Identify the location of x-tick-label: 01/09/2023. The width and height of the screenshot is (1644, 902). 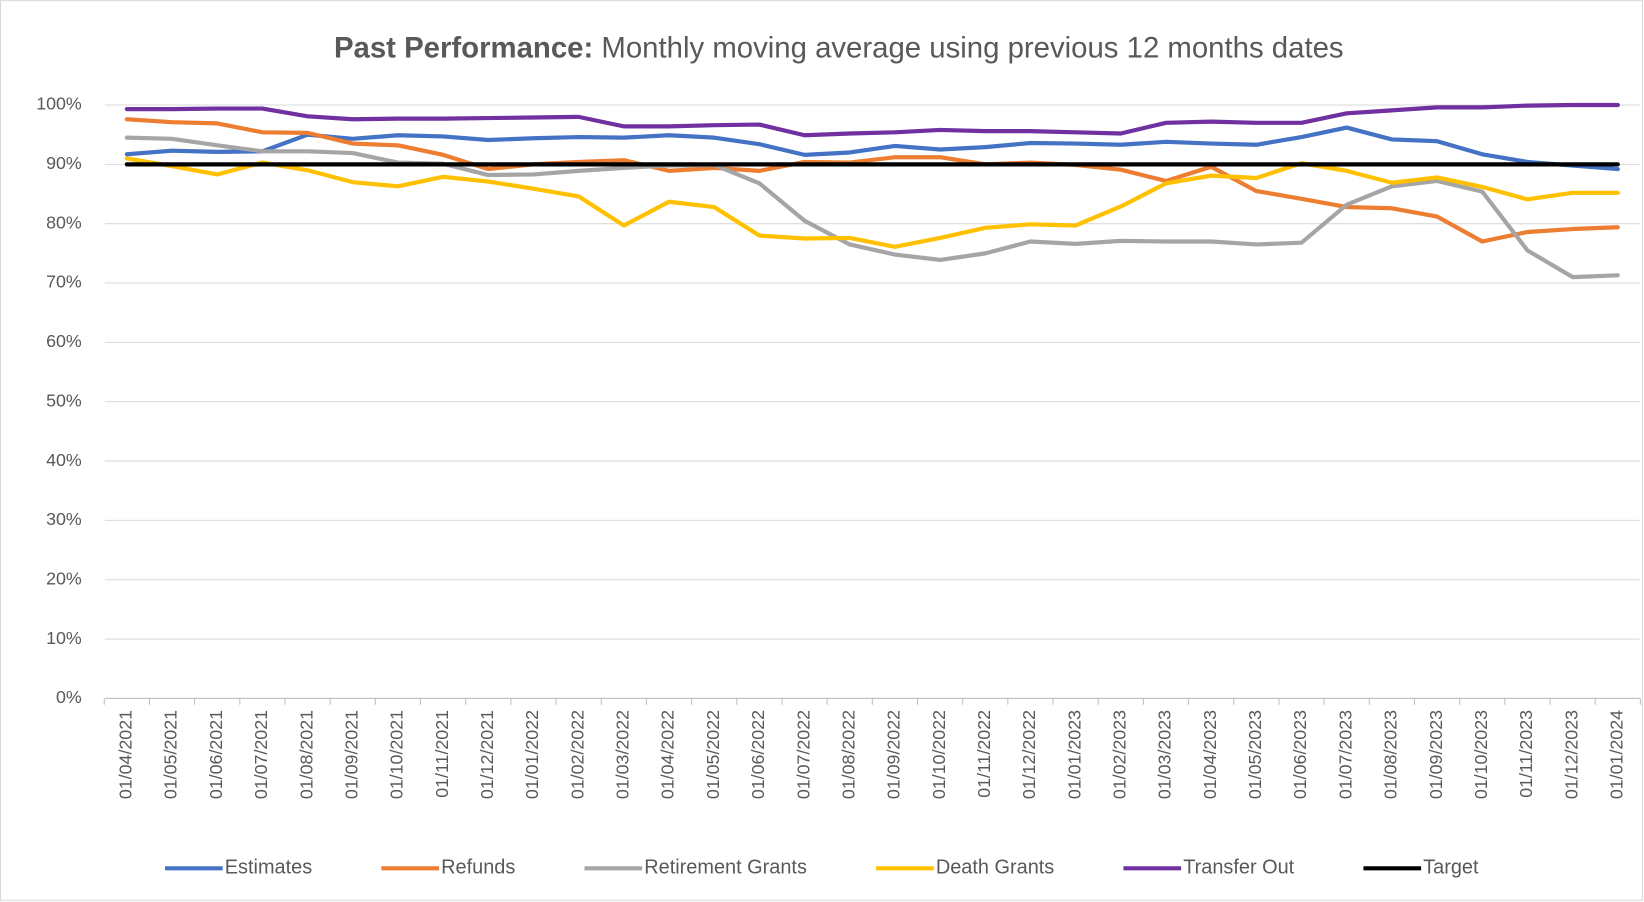
(1436, 754).